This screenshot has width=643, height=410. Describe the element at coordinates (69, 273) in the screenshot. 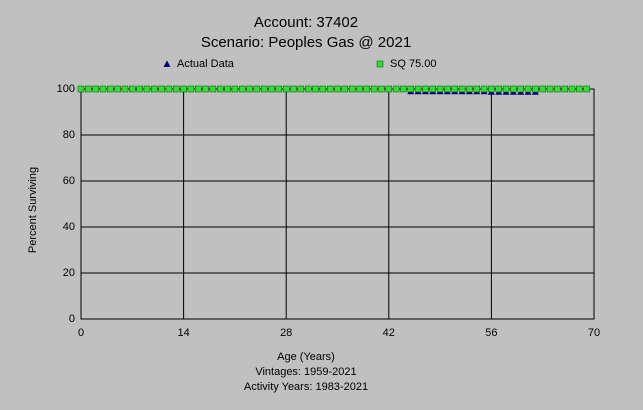

I see `y-tick-label: 20` at that location.